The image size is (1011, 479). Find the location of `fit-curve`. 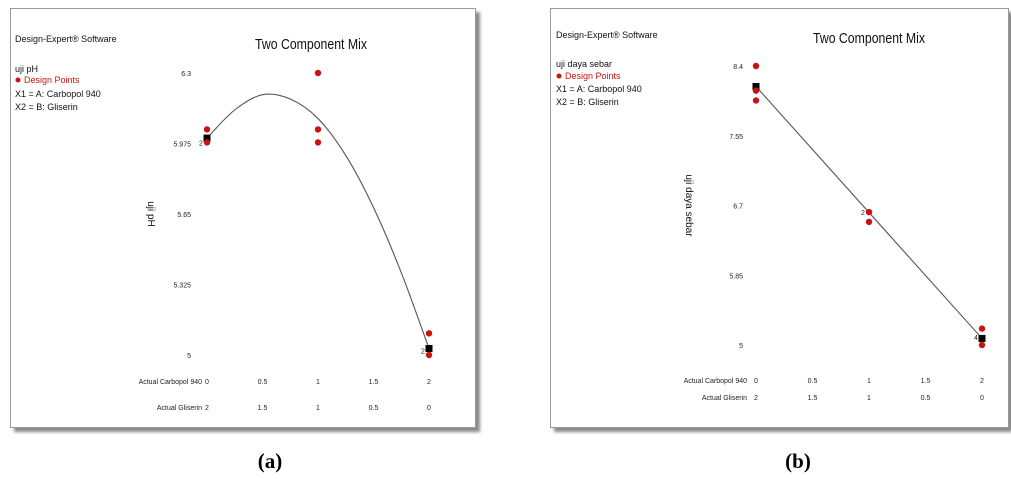

fit-curve is located at coordinates (318, 221).